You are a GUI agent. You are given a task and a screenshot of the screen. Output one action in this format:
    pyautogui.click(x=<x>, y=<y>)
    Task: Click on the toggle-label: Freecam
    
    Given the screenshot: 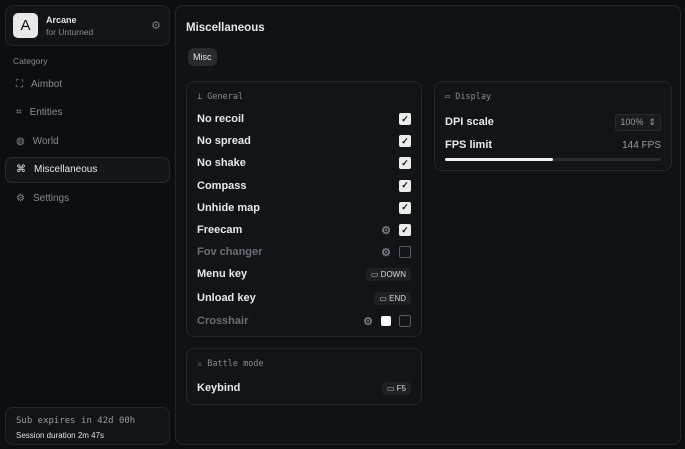 What is the action you would take?
    pyautogui.click(x=220, y=230)
    